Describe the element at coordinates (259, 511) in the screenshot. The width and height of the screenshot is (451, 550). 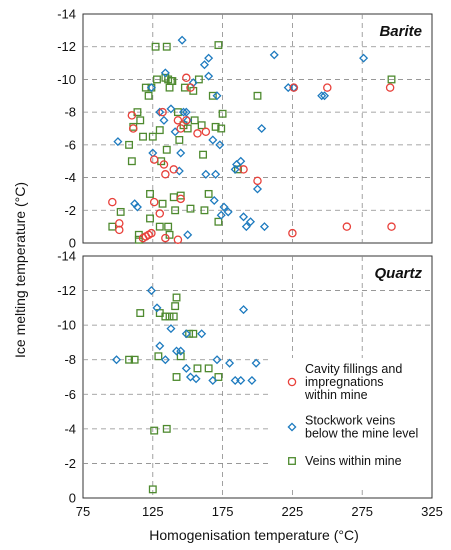
I see `x-axis-ticks: 75 125 175 225 275 325` at that location.